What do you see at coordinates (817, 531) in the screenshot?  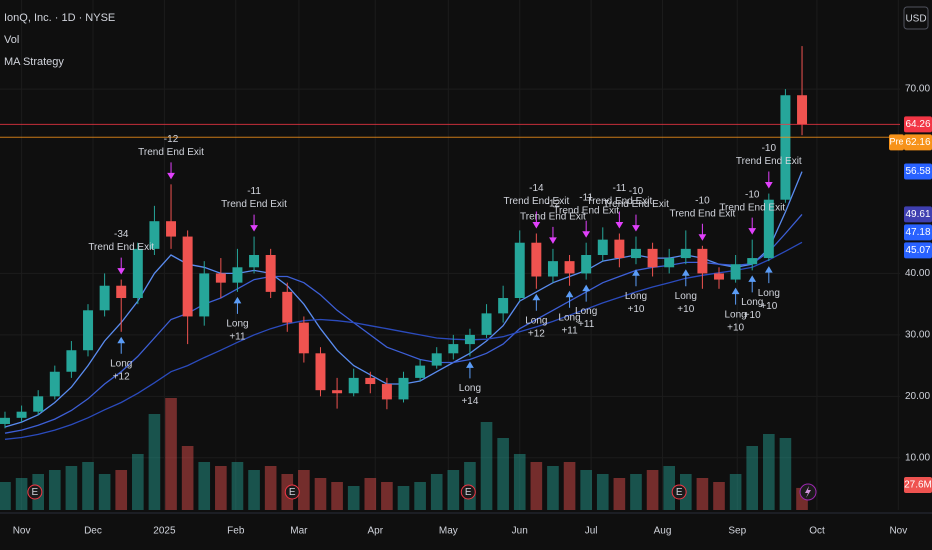 I see `x-tick-label: Oct` at bounding box center [817, 531].